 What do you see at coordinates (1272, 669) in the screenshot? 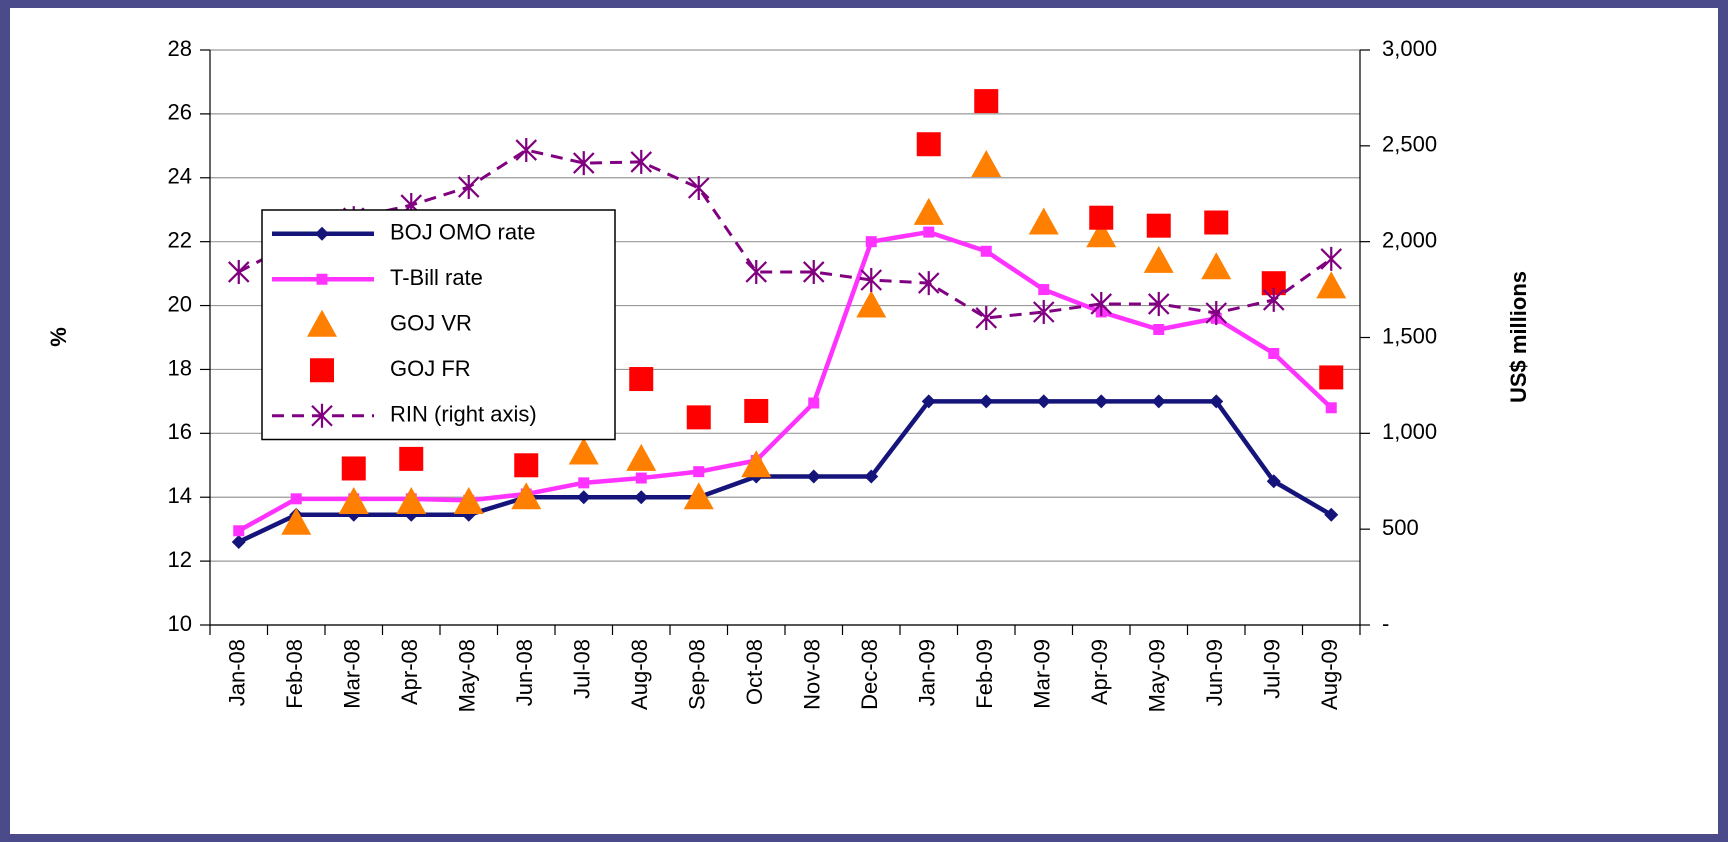
I see `x-tick-label: Jul-09` at bounding box center [1272, 669].